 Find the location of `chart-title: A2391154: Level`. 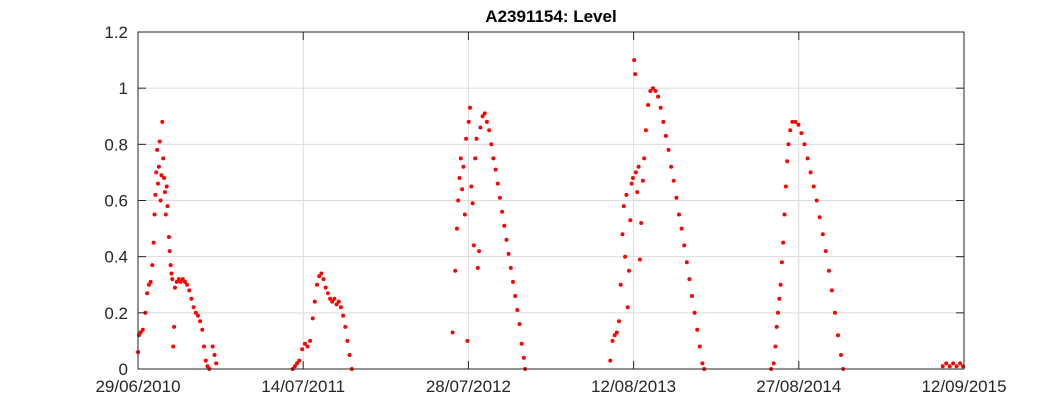

chart-title: A2391154: Level is located at coordinates (550, 16).